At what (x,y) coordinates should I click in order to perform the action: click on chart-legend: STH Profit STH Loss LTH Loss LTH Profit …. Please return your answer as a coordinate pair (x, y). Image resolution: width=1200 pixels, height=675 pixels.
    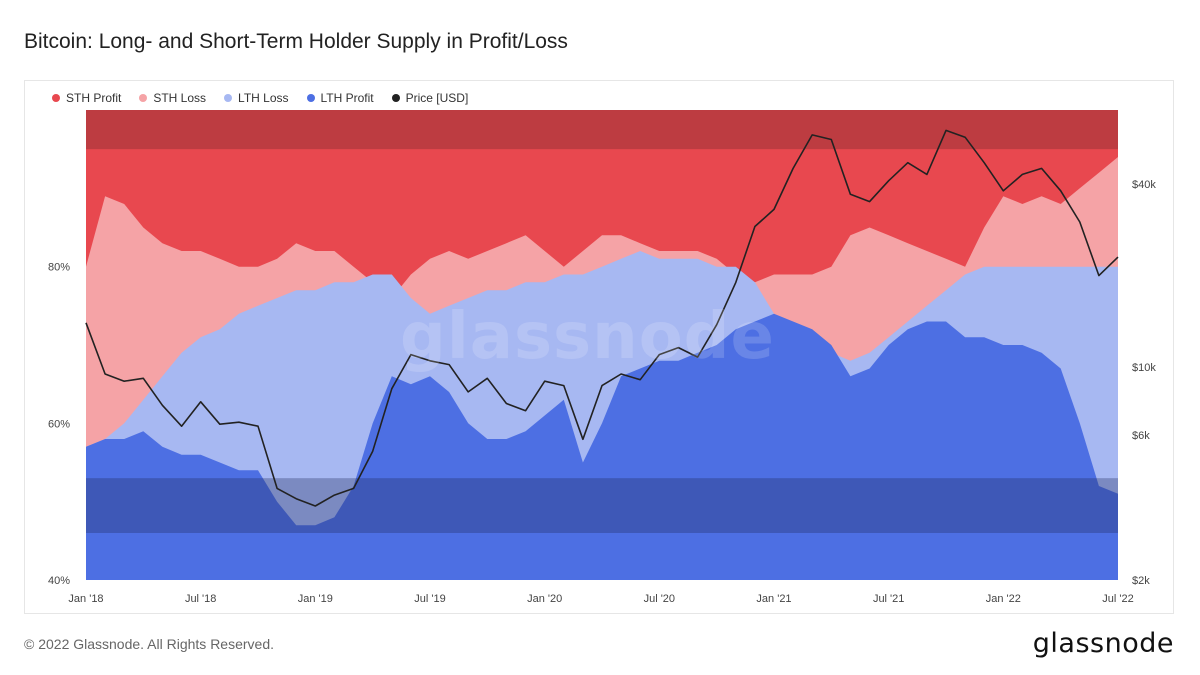
    Looking at the image, I should click on (260, 98).